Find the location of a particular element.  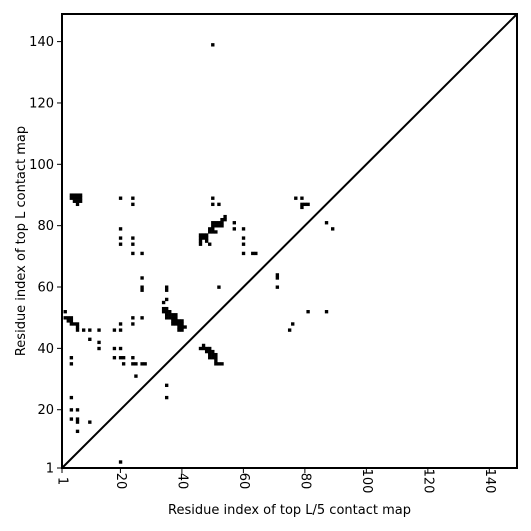

y-tick-label: 20 is located at coordinates (45, 410).